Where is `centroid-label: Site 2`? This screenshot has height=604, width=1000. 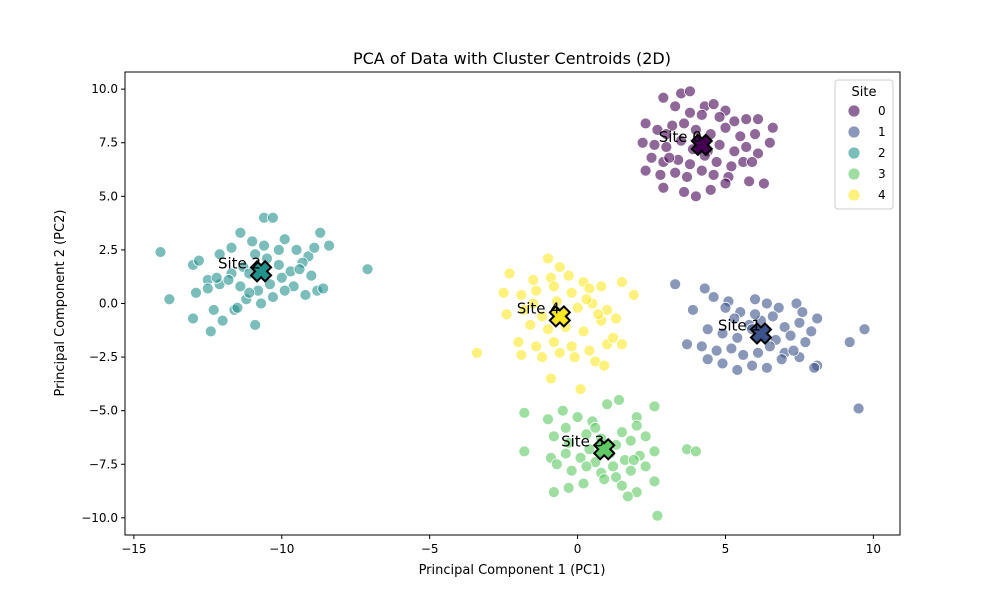 centroid-label: Site 2 is located at coordinates (239, 263).